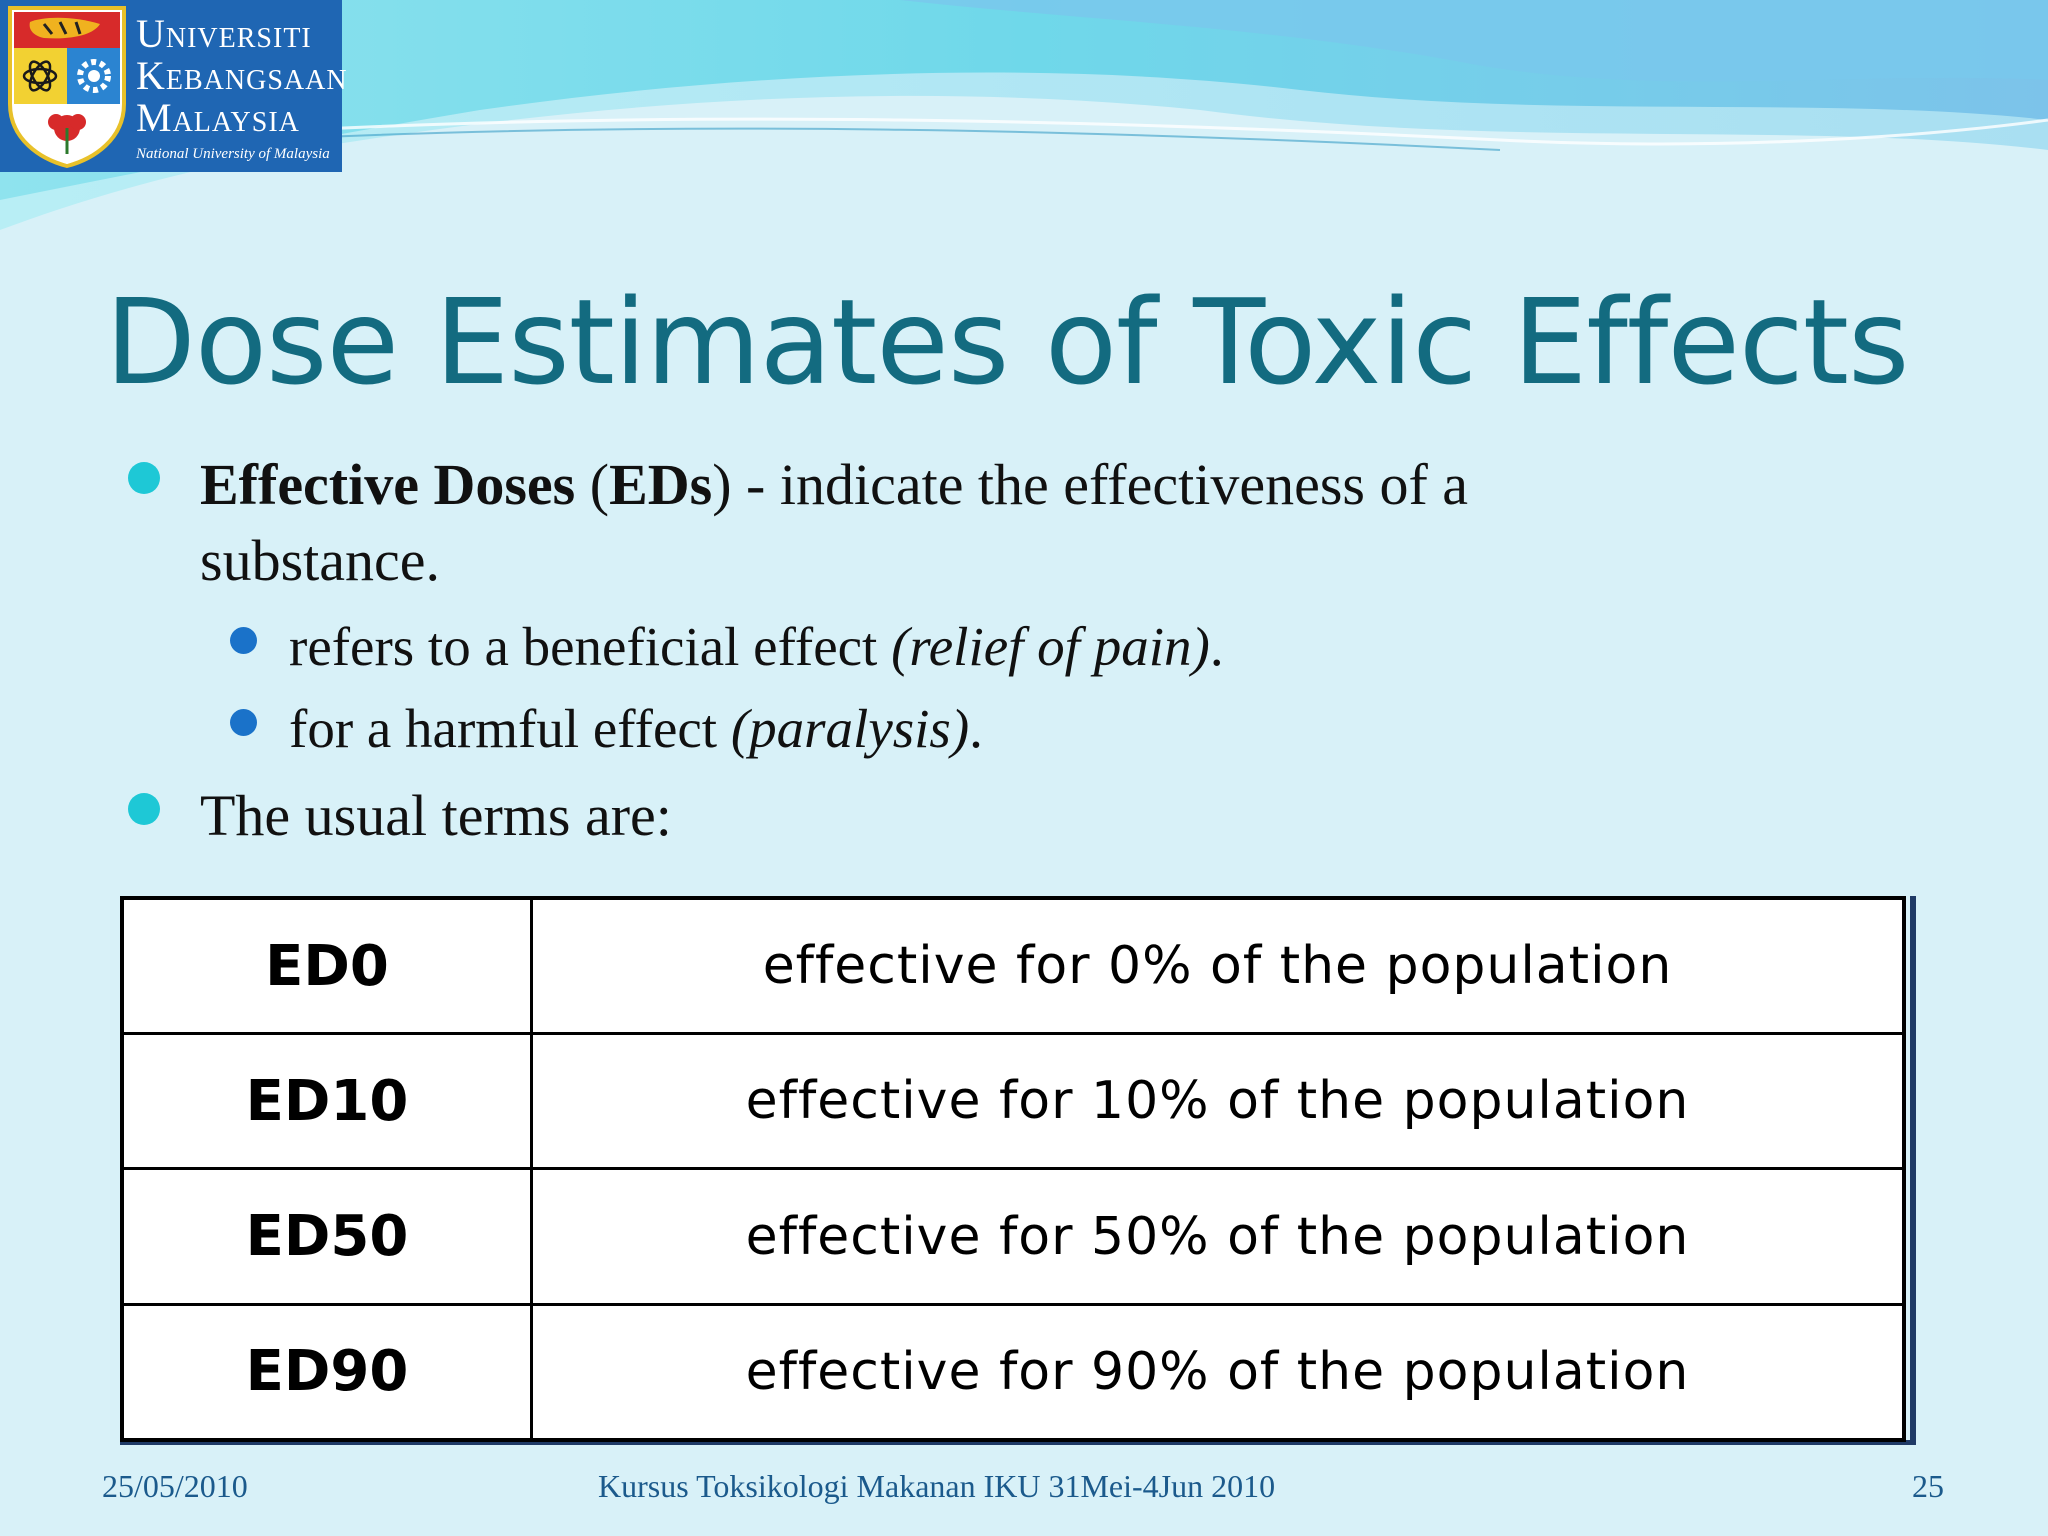 This screenshot has width=2048, height=1536. What do you see at coordinates (1218, 966) in the screenshot?
I see `table-cell-description: effective for 0% of the population` at bounding box center [1218, 966].